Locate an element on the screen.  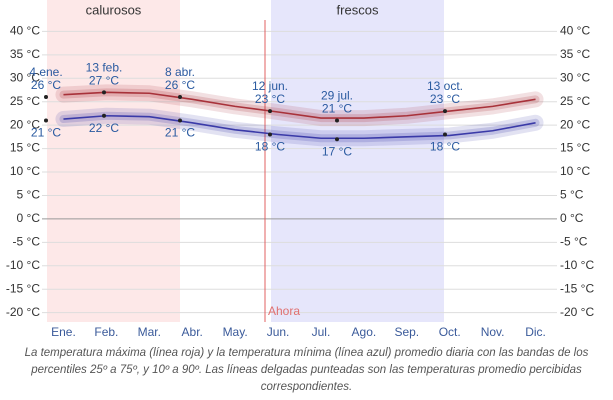
x-tick-label: Mar. is located at coordinates (149, 332).